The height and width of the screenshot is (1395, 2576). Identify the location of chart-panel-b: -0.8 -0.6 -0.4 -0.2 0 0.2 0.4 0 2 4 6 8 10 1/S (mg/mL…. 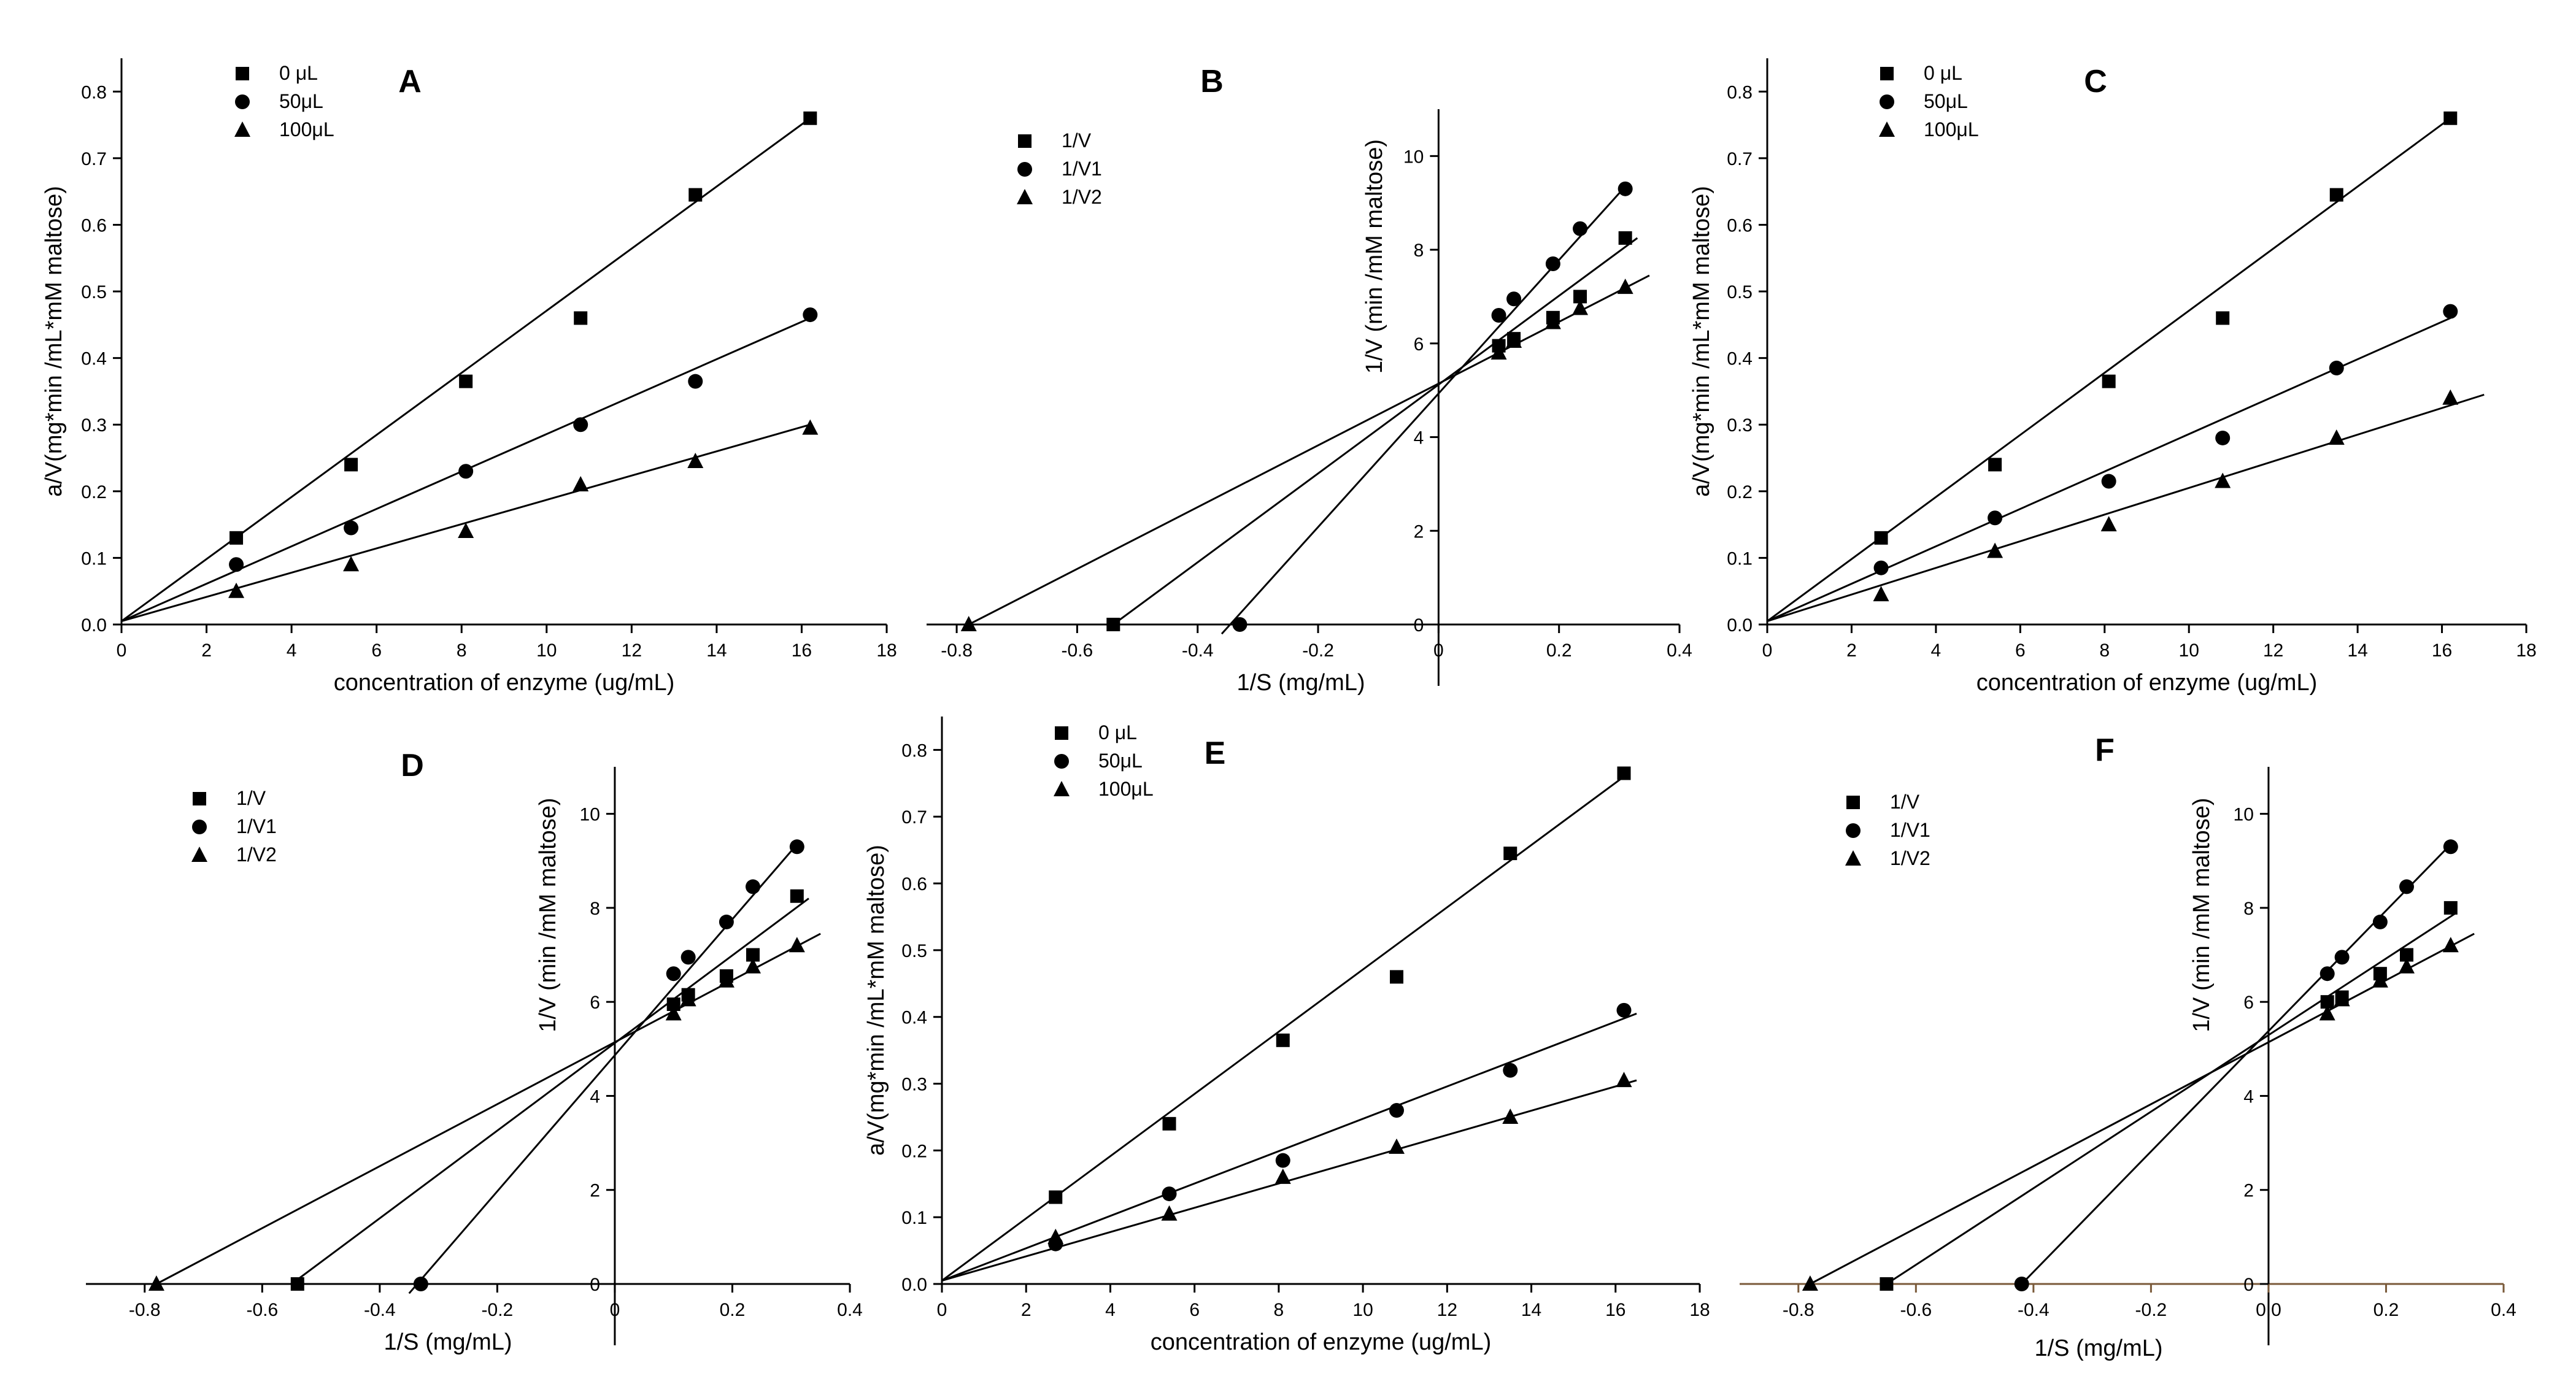
(1309, 380).